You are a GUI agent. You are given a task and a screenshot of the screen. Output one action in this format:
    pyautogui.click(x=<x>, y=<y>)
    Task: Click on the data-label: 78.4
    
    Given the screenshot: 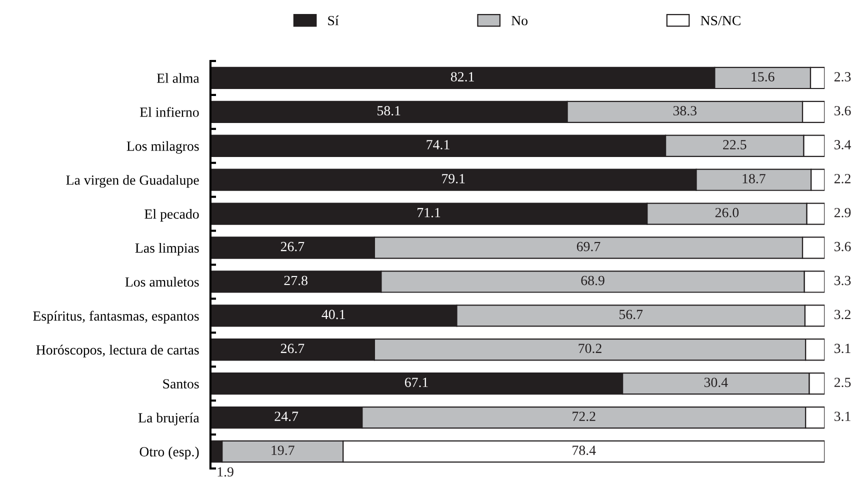 What is the action you would take?
    pyautogui.click(x=584, y=451)
    